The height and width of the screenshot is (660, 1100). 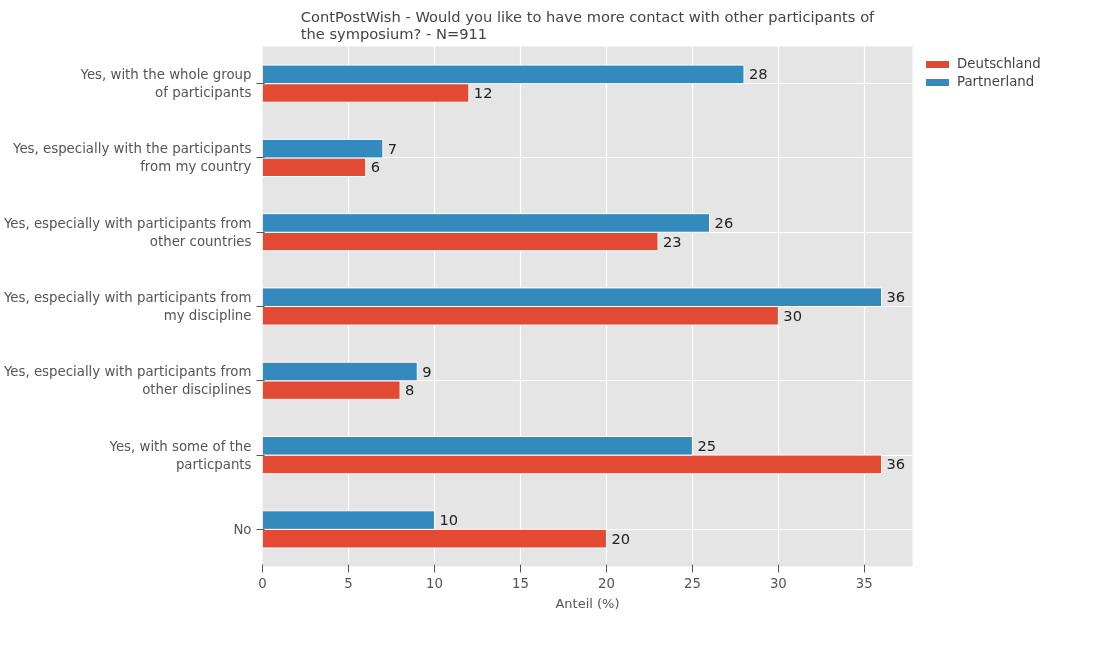 What do you see at coordinates (707, 445) in the screenshot?
I see `data-label: 25` at bounding box center [707, 445].